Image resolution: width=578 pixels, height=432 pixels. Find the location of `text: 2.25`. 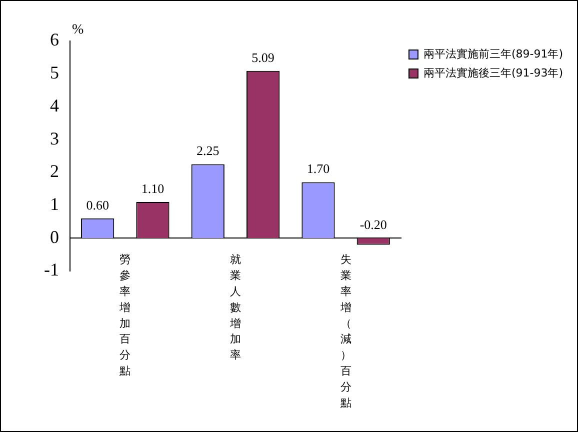

text: 2.25 is located at coordinates (208, 150).